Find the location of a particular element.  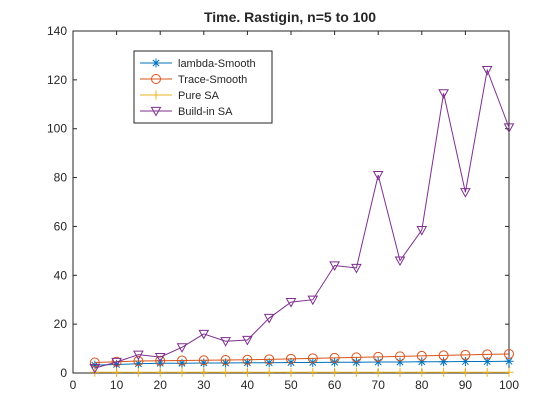

legend-item: Trace-Smooth is located at coordinates (193, 80).